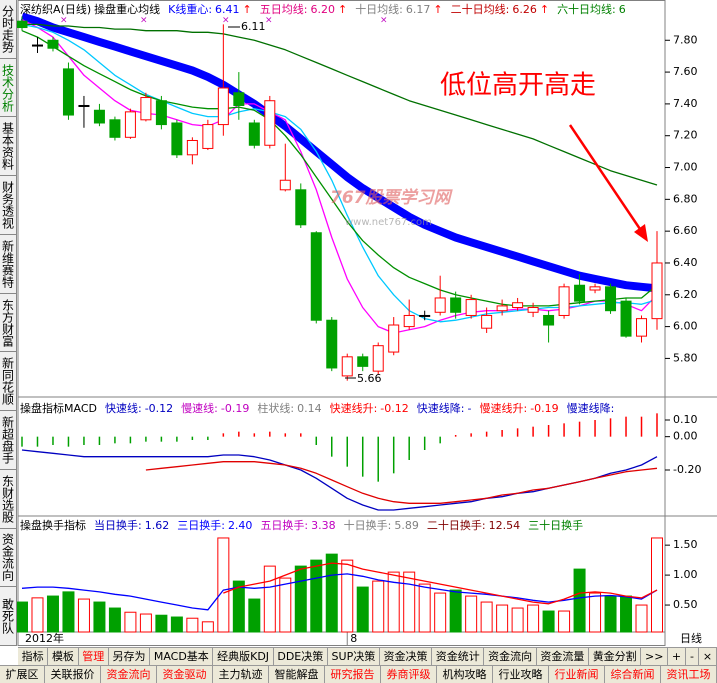 The image size is (717, 683). Describe the element at coordinates (707, 656) in the screenshot. I see `control-button: ×` at that location.